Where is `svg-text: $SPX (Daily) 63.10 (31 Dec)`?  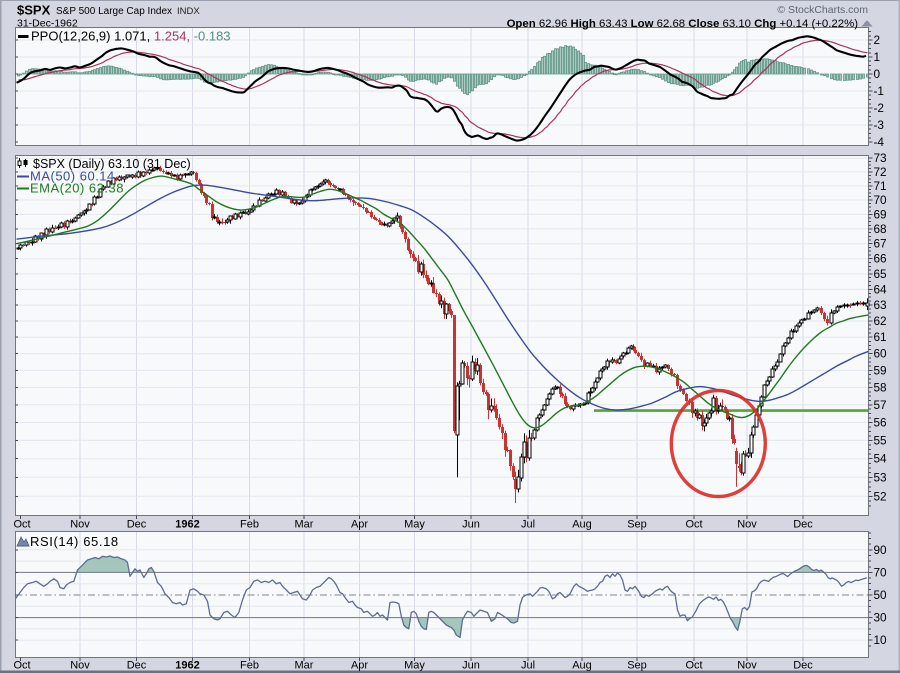 svg-text: $SPX (Daily) 63.10 (31 Dec) is located at coordinates (112, 164).